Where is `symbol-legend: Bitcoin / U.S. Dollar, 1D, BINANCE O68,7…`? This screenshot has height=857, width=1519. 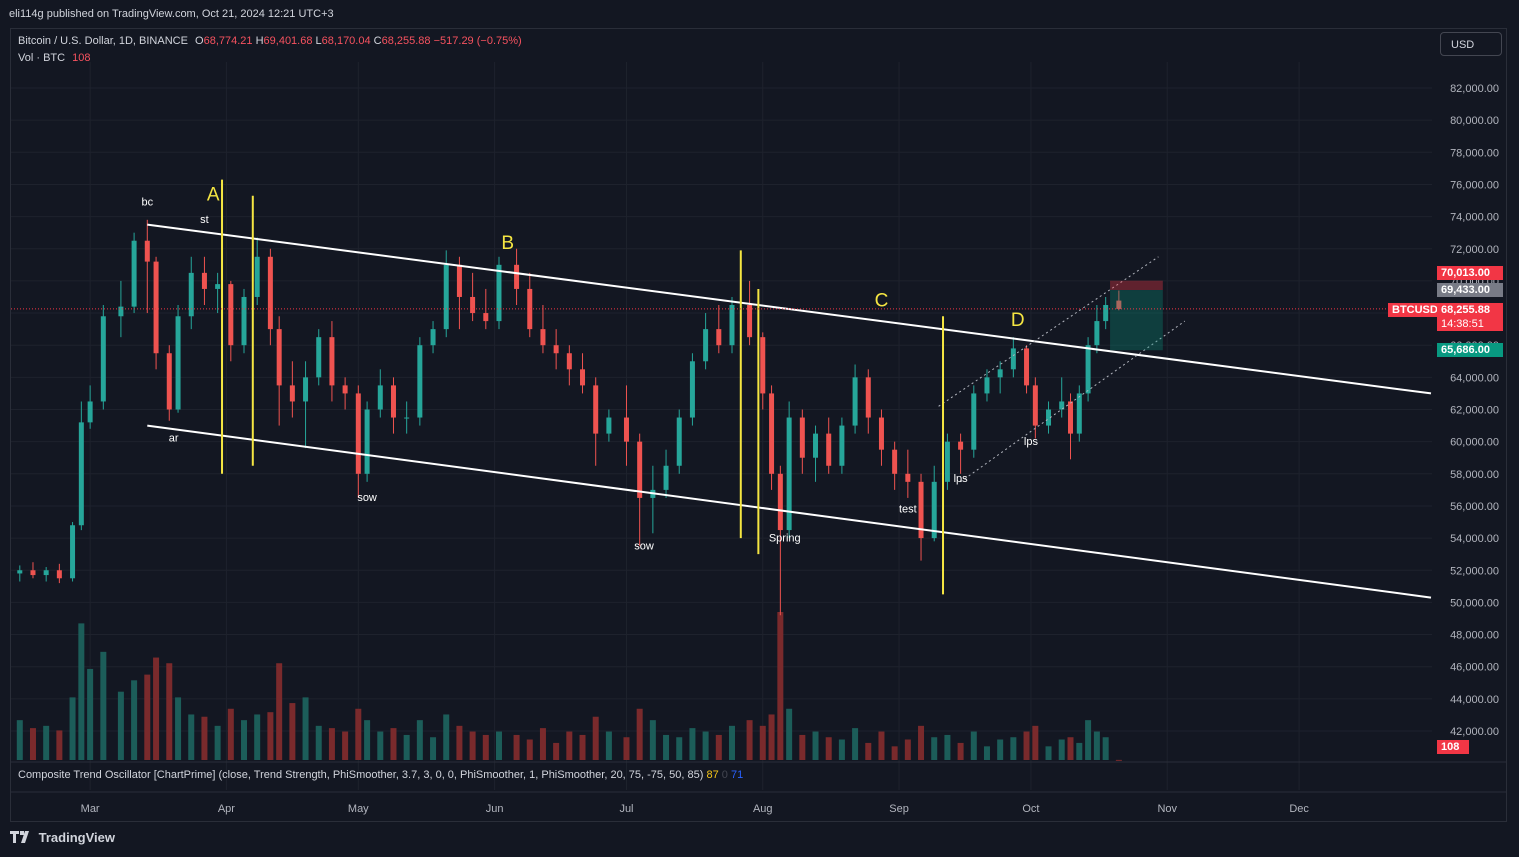 symbol-legend: Bitcoin / U.S. Dollar, 1D, BINANCE O68,7… is located at coordinates (270, 41).